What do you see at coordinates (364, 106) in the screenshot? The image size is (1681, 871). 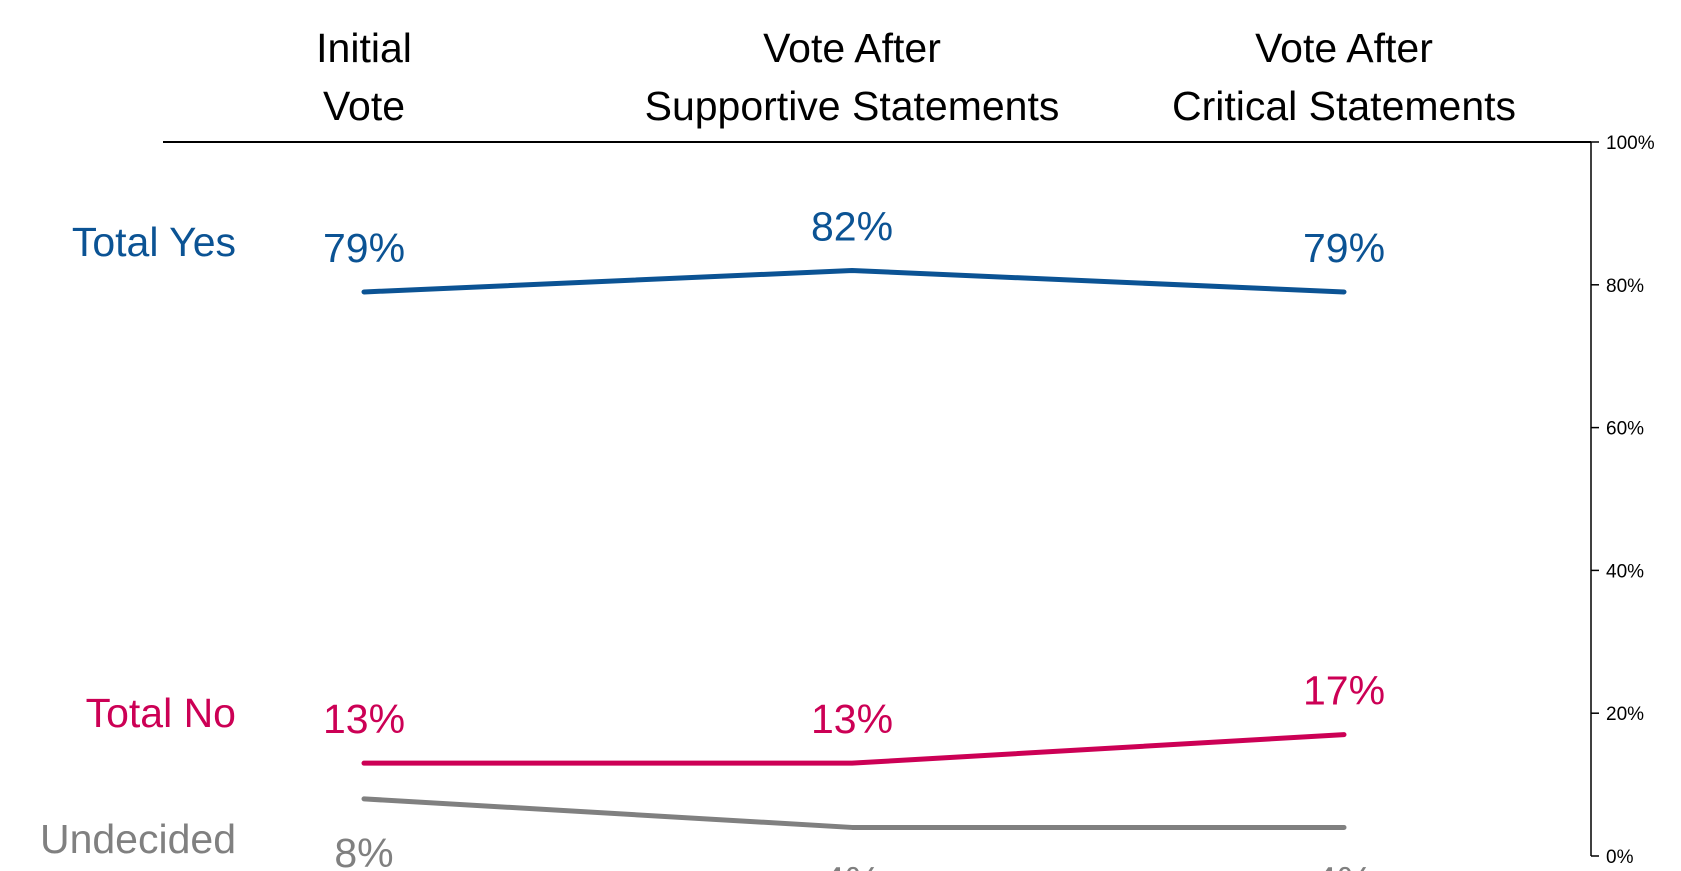 I see `category-label: Vote` at bounding box center [364, 106].